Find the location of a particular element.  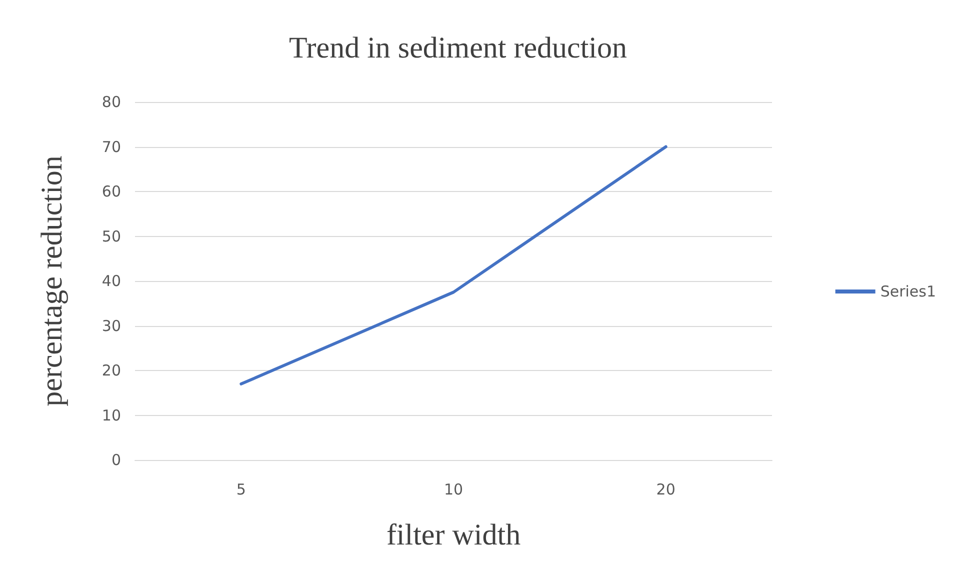

y-tick-label: 0 is located at coordinates (116, 460).